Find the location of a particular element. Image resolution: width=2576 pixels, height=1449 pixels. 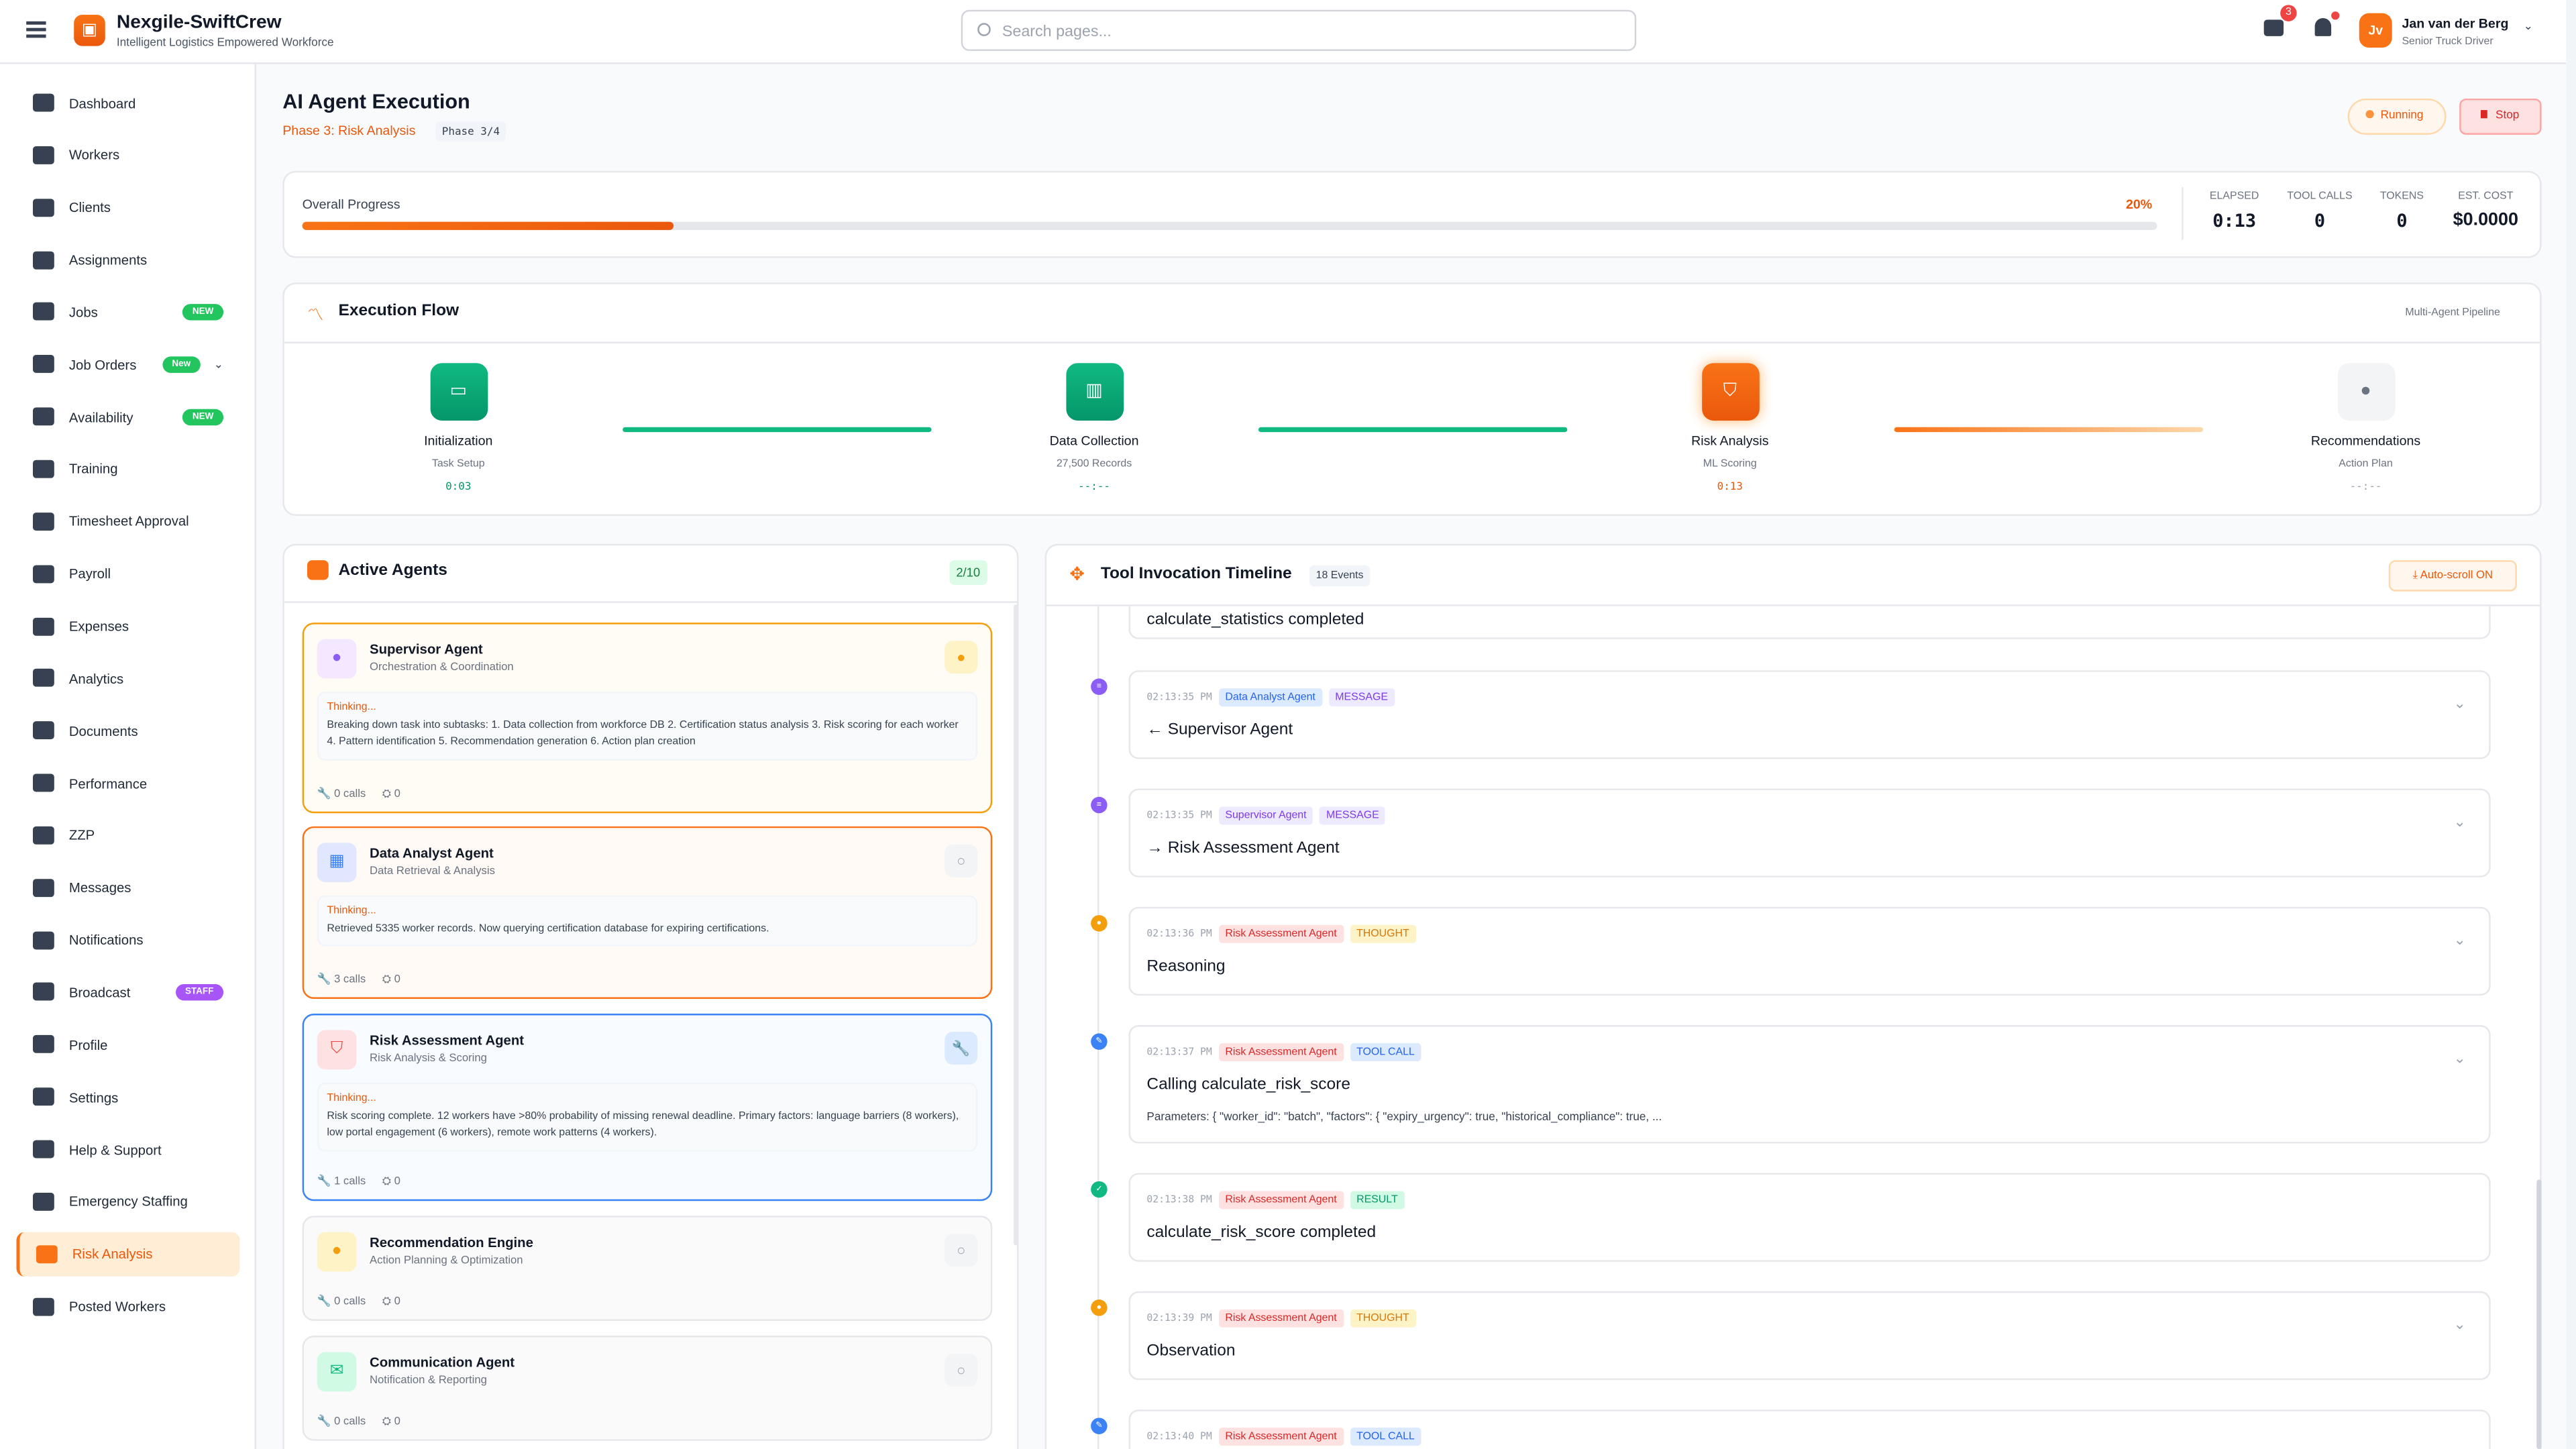

sidebar-item-performance: Performance is located at coordinates (127, 783).